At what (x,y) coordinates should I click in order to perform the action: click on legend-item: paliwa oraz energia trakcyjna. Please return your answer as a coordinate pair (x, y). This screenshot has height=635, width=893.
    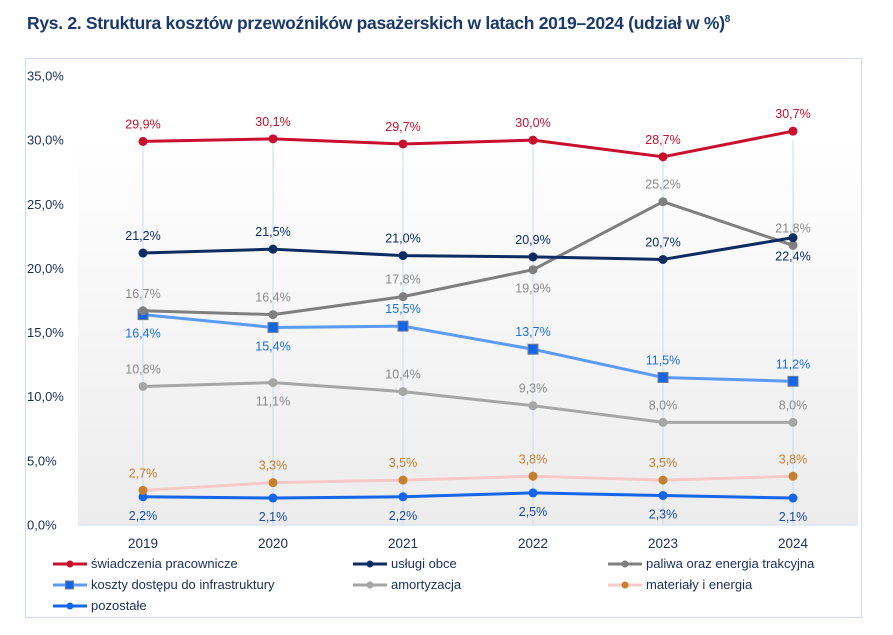
    Looking at the image, I should click on (710, 563).